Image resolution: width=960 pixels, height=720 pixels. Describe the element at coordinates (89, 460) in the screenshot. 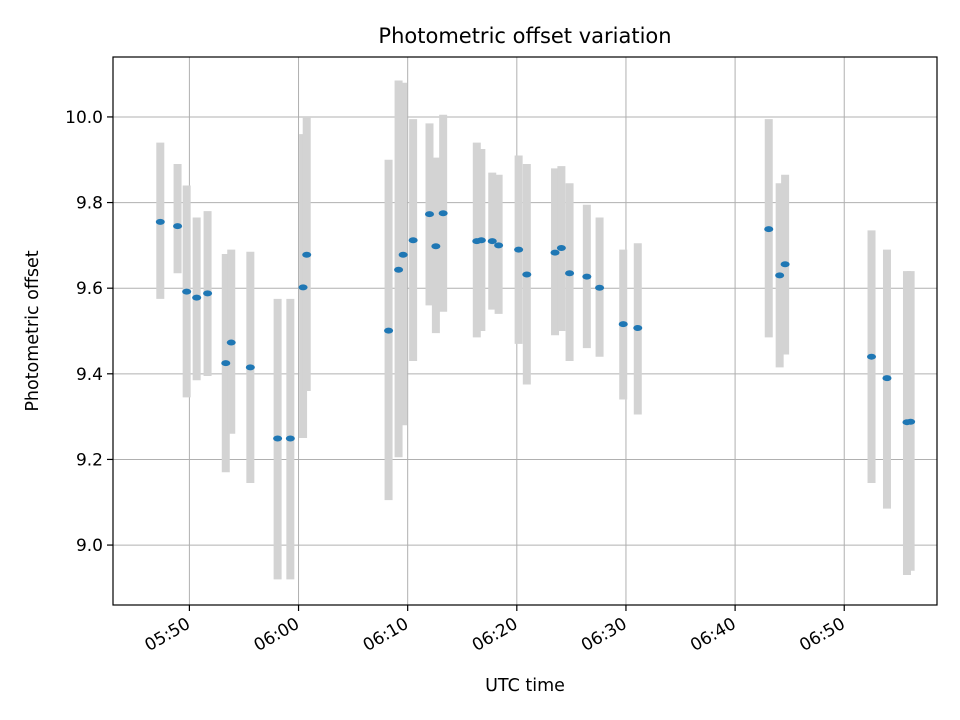

I see `y-tick-label: 9.2` at that location.